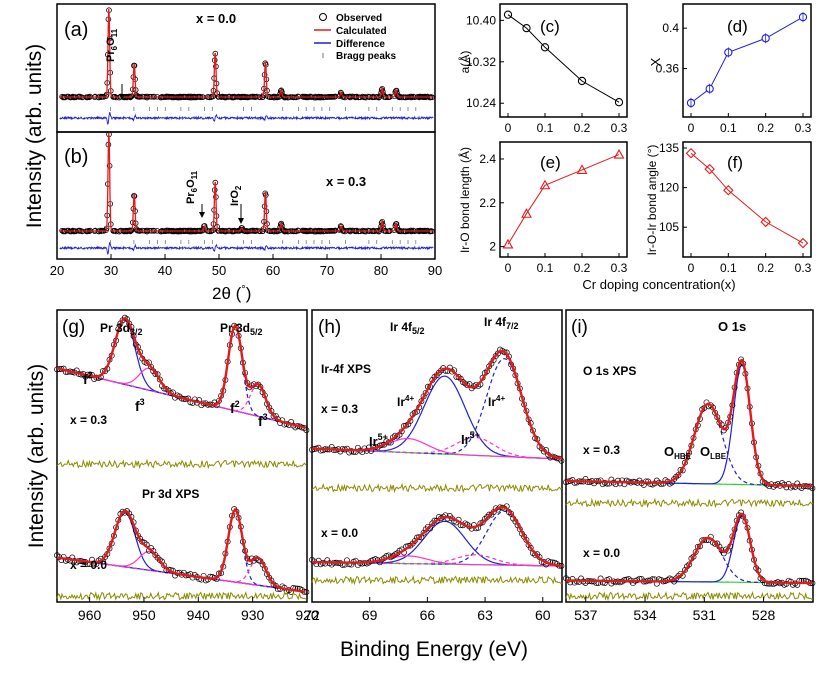  Describe the element at coordinates (669, 227) in the screenshot. I see `y-tick-label: 105` at that location.